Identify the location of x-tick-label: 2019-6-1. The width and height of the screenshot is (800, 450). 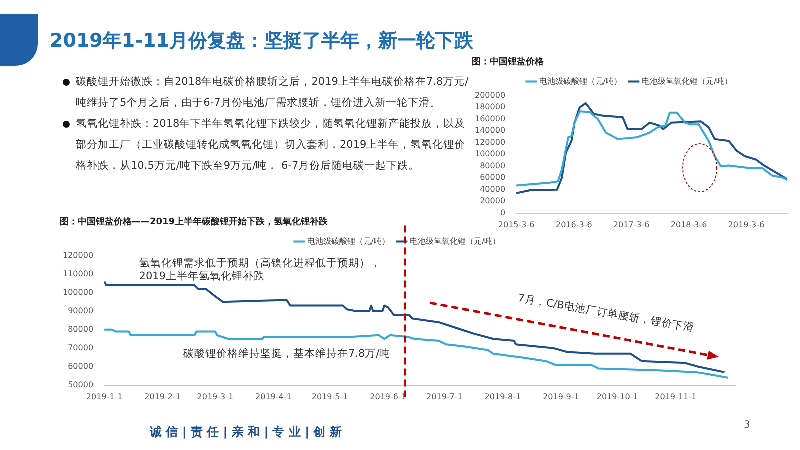
(388, 397).